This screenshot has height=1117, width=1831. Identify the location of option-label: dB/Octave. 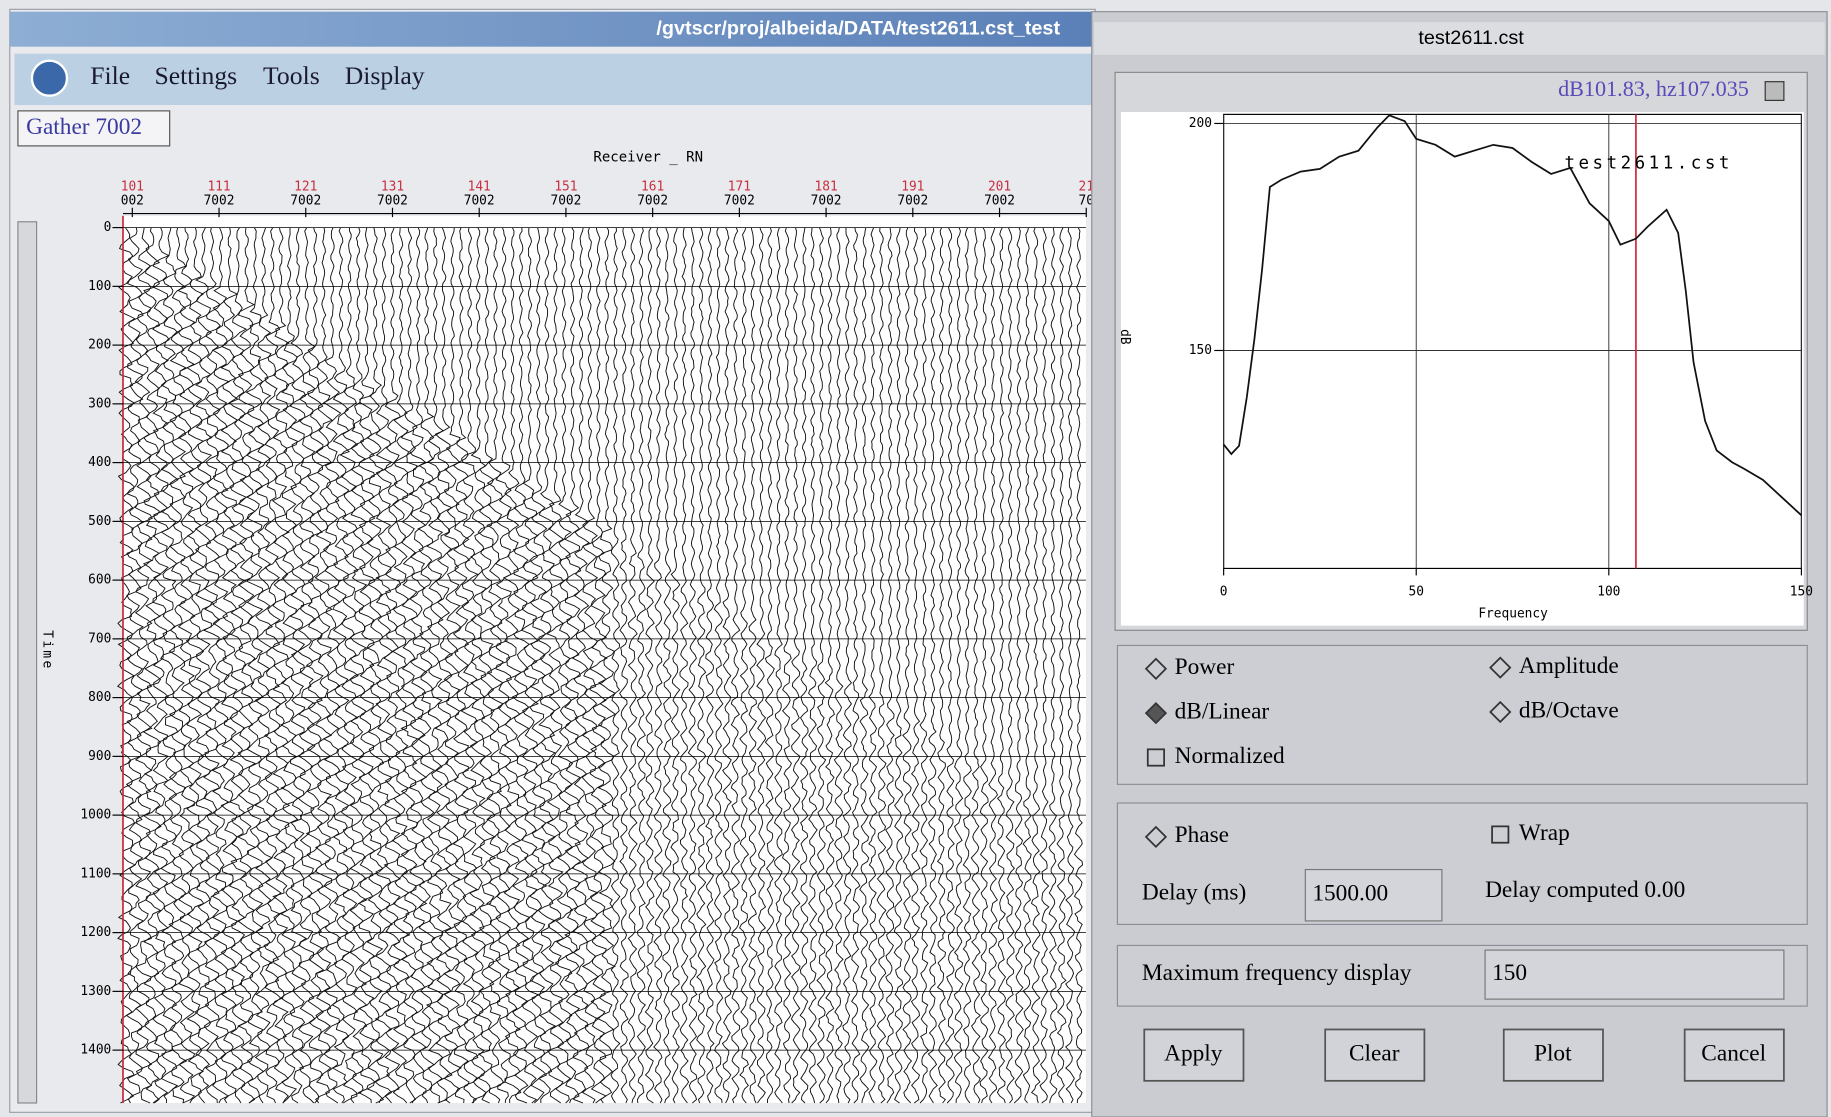
(1569, 710).